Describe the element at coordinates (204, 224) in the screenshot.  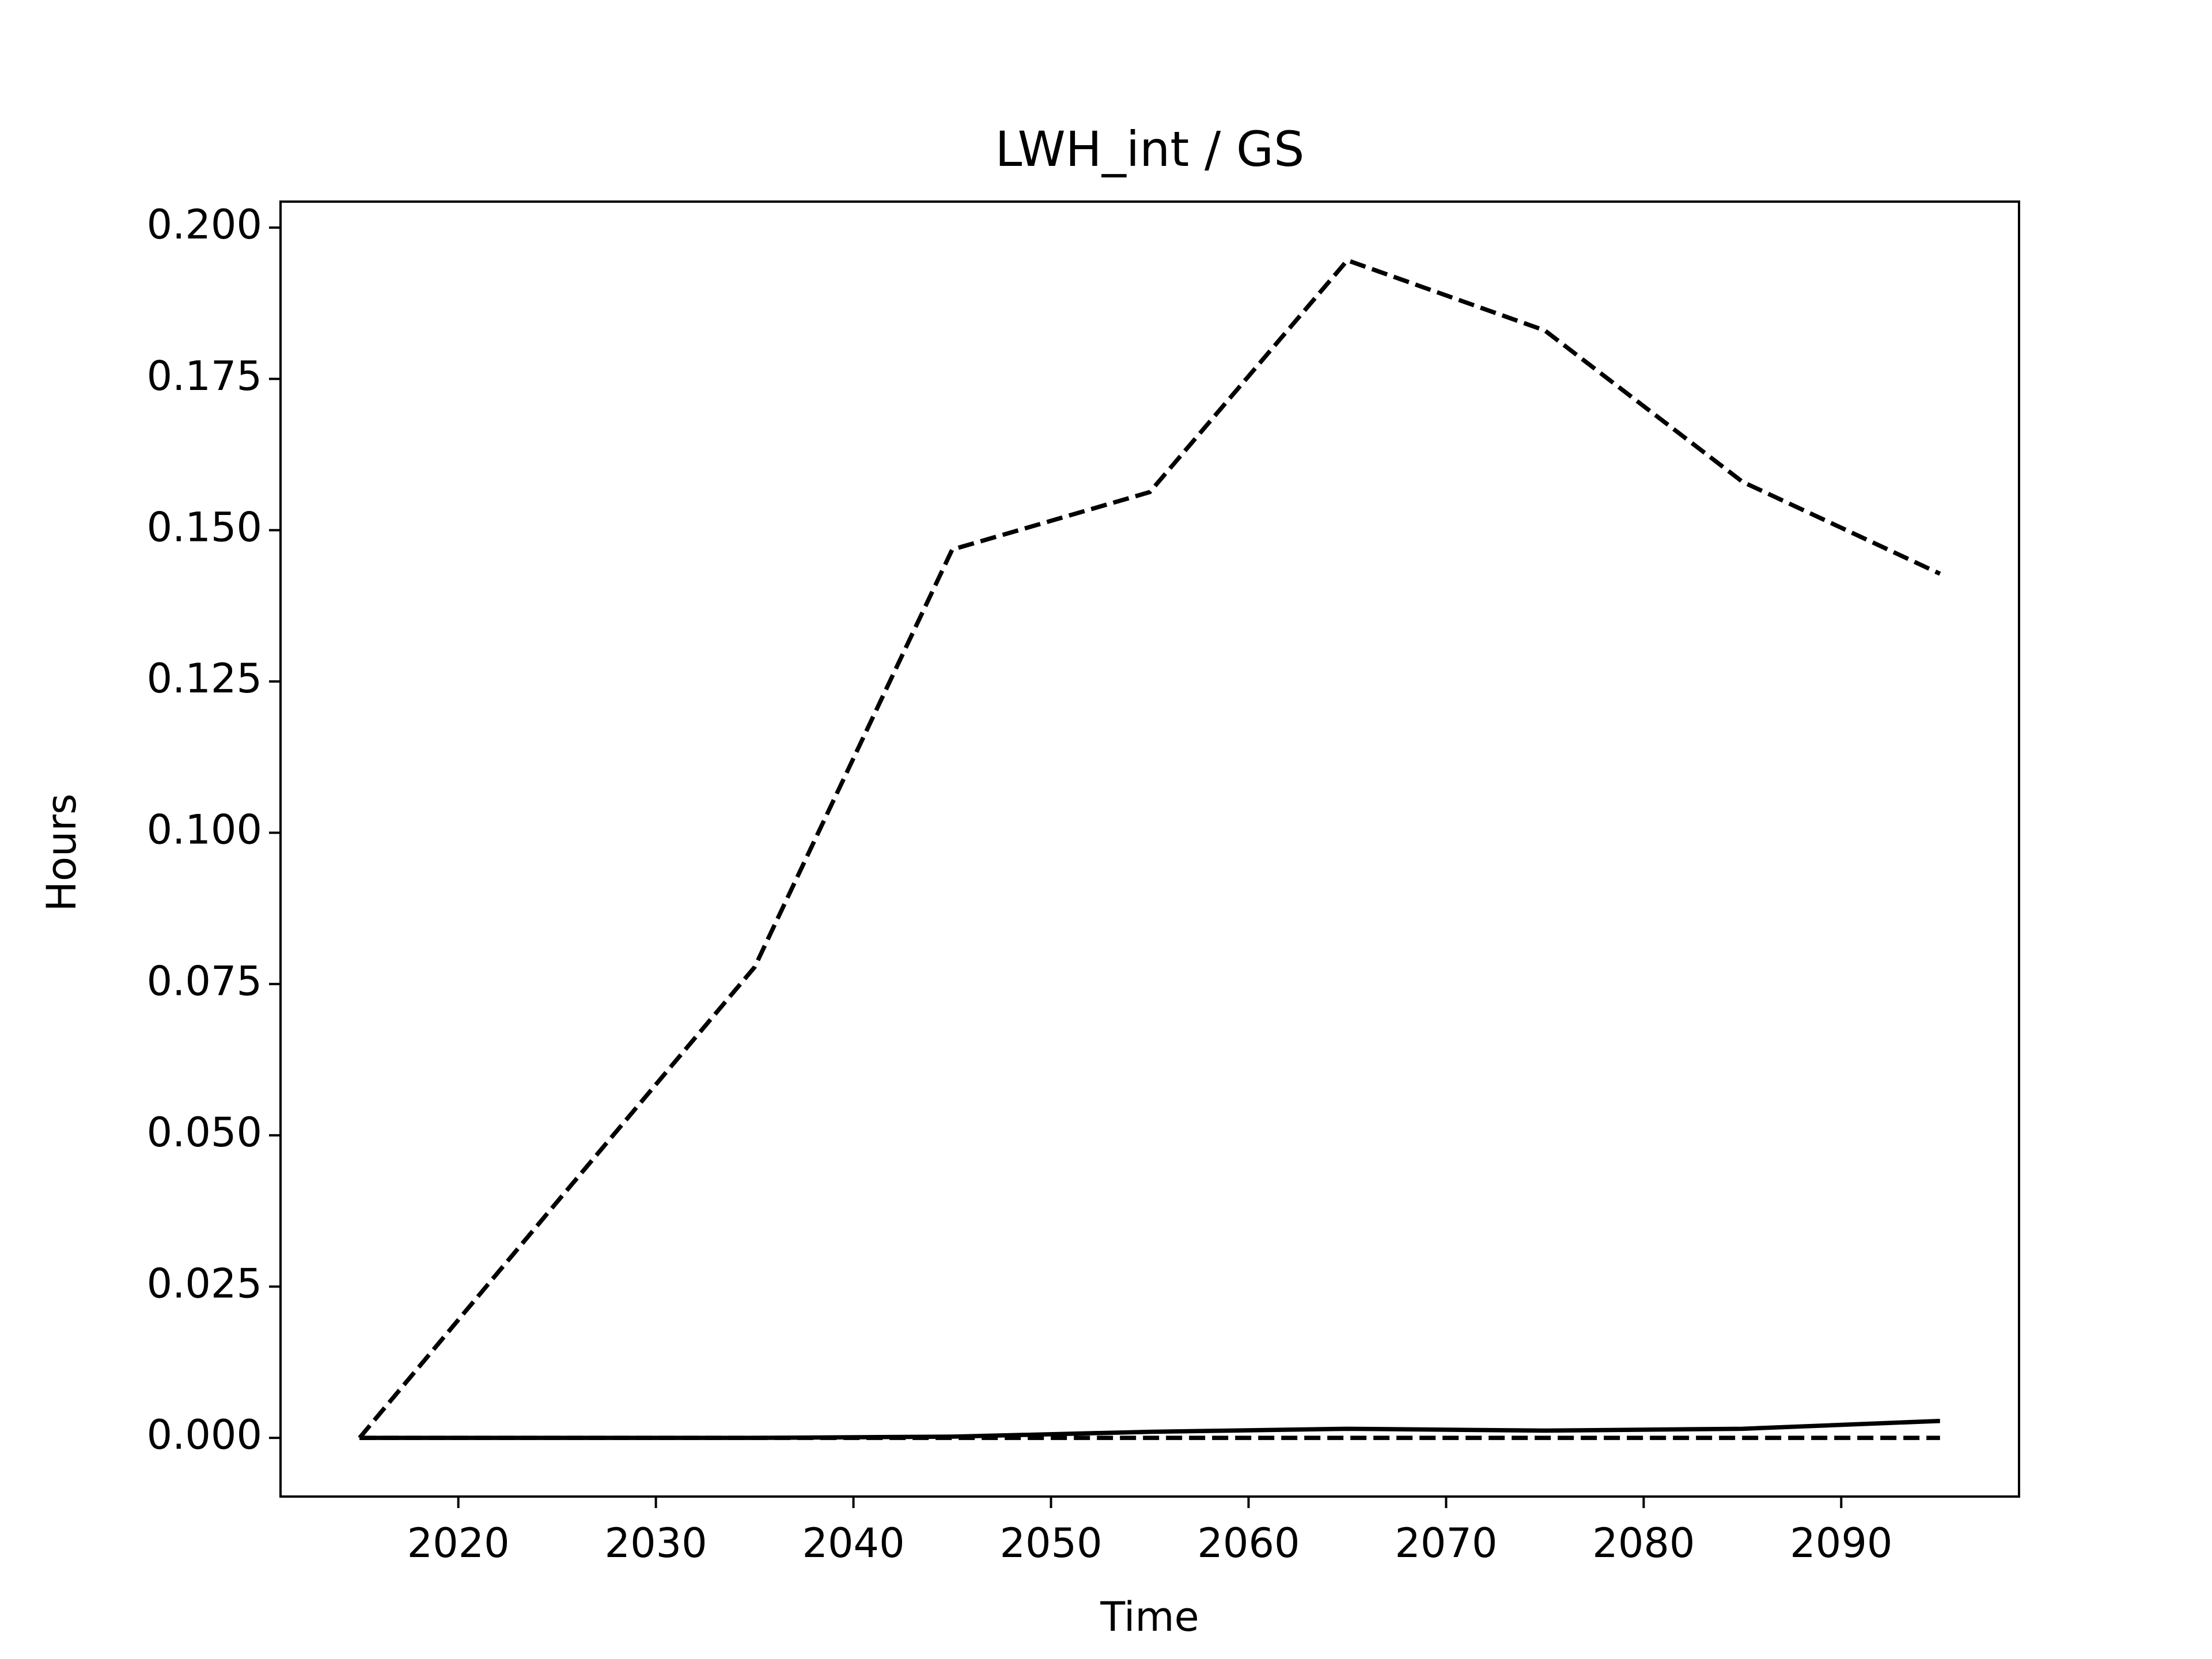
I see `y-tick-label: 0.200` at that location.